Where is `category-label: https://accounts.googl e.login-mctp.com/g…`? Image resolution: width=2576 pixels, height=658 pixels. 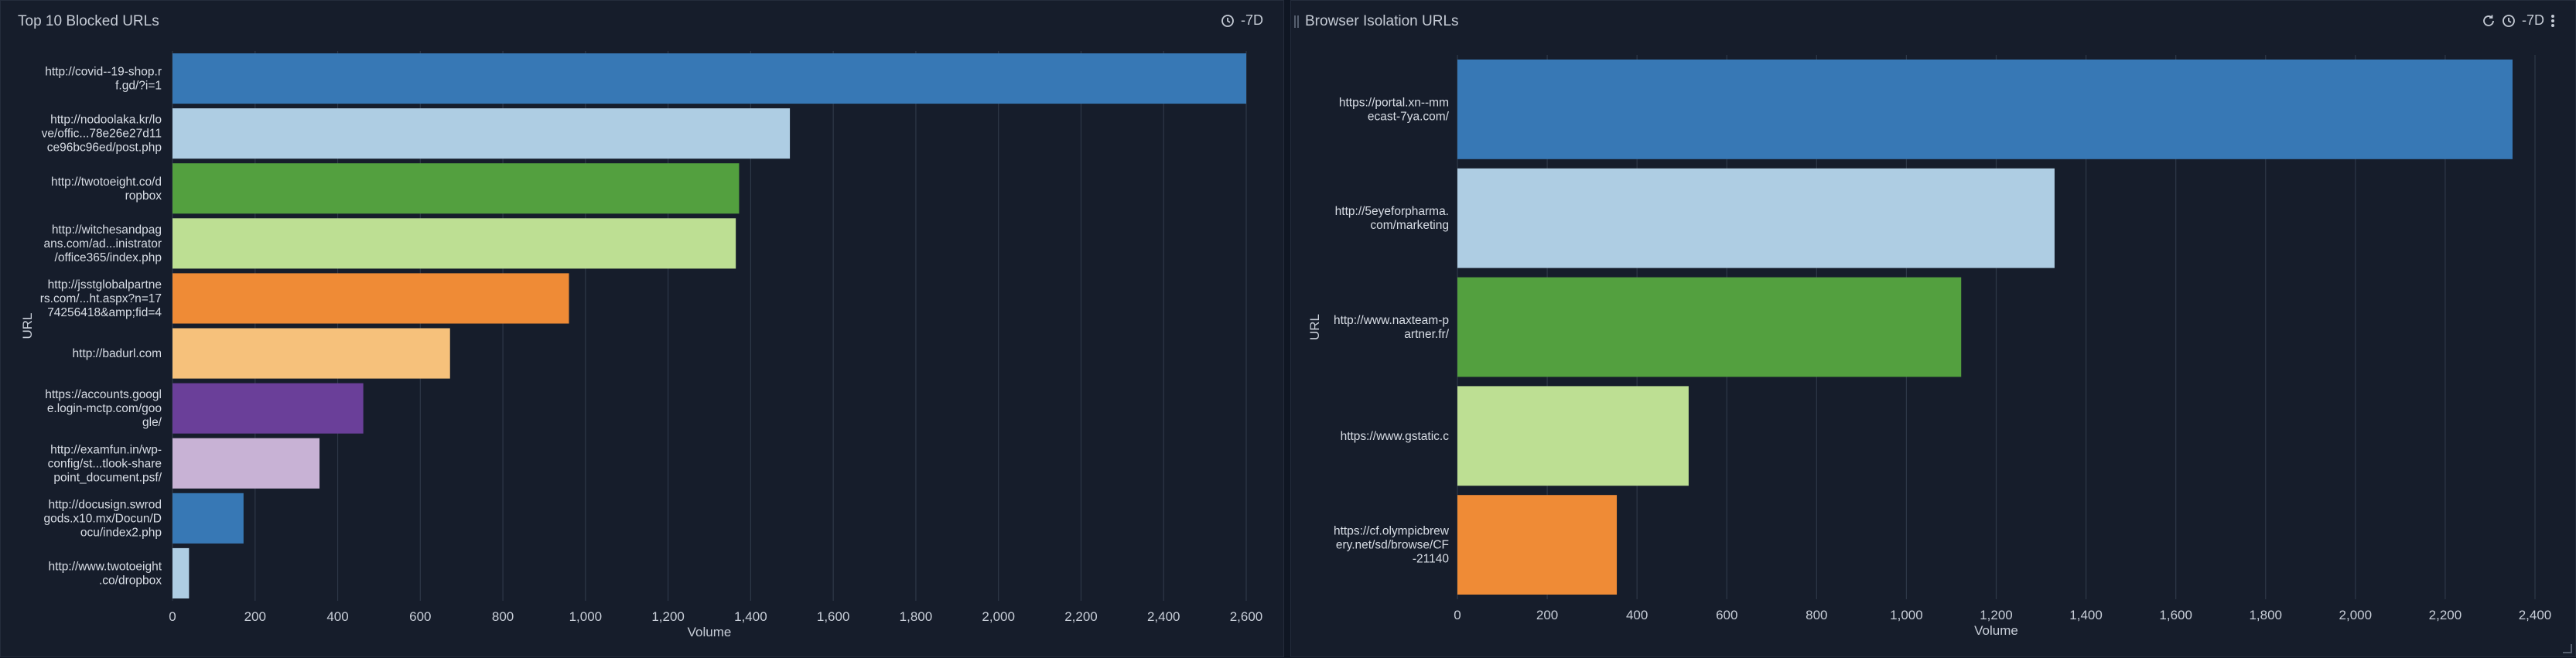 category-label: https://accounts.googl e.login-mctp.com/g… is located at coordinates (103, 408).